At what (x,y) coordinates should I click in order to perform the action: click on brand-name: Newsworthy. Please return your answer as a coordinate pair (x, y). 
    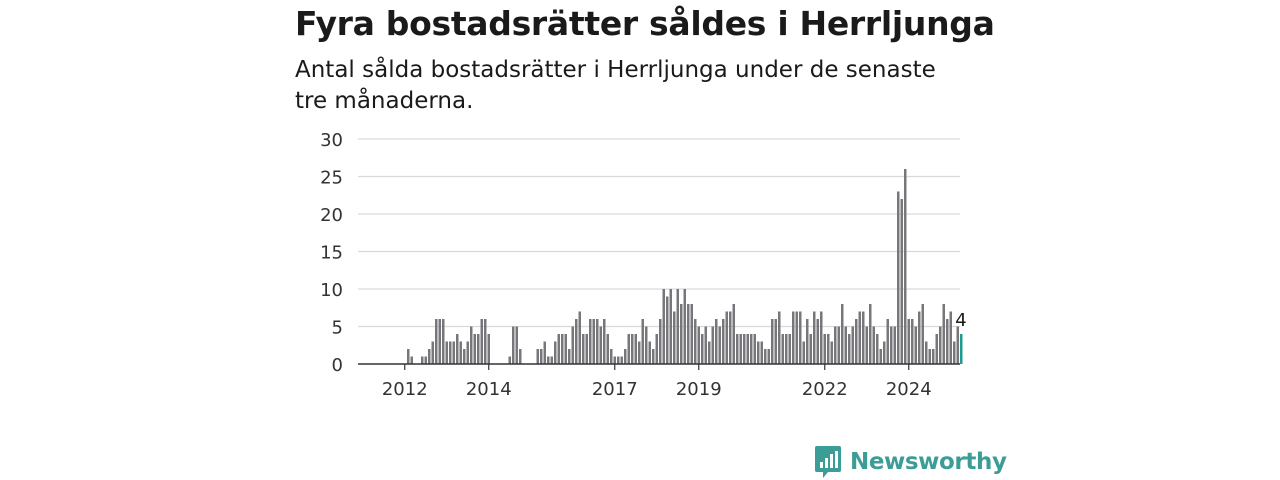
    Looking at the image, I should click on (928, 462).